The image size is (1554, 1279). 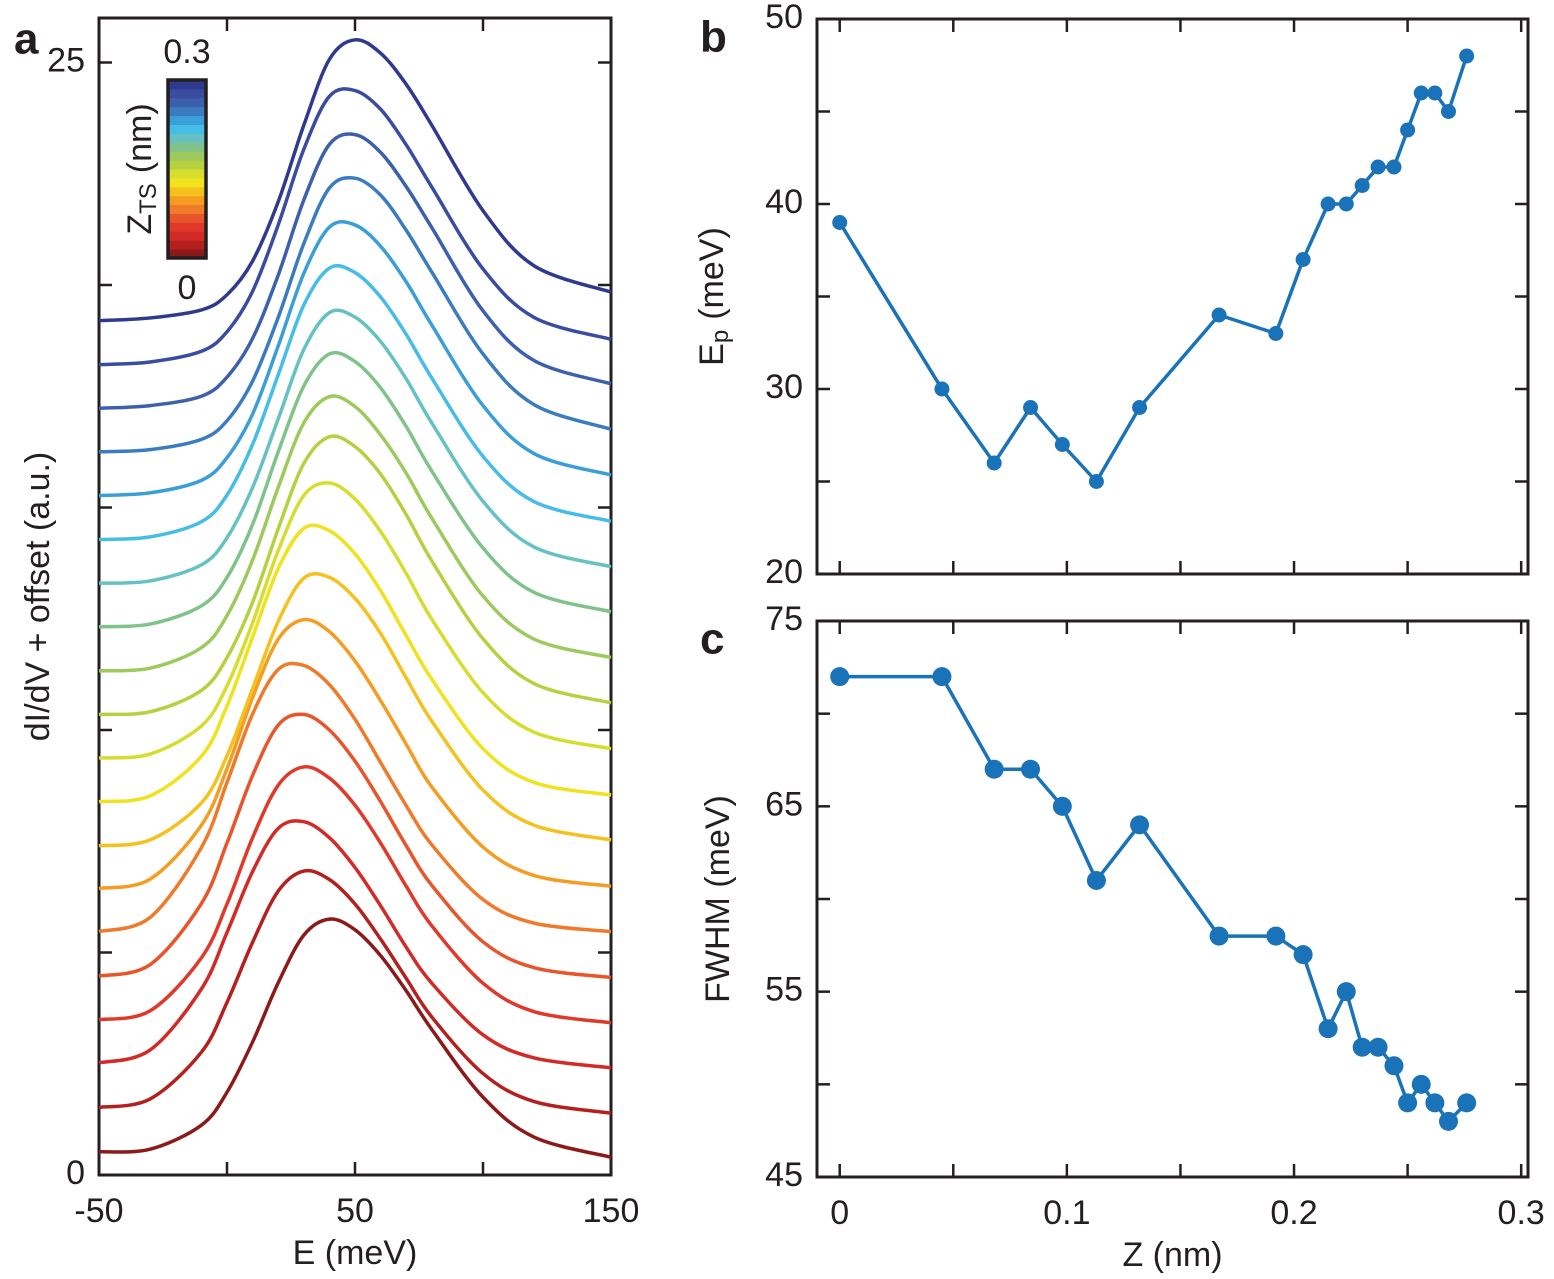 I want to click on y-axis-label-sub: p, so click(x=720, y=336).